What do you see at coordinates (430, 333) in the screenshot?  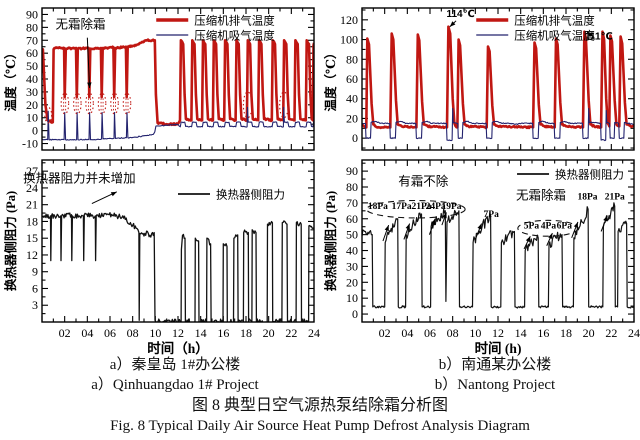 I see `svg-text: 06` at bounding box center [430, 333].